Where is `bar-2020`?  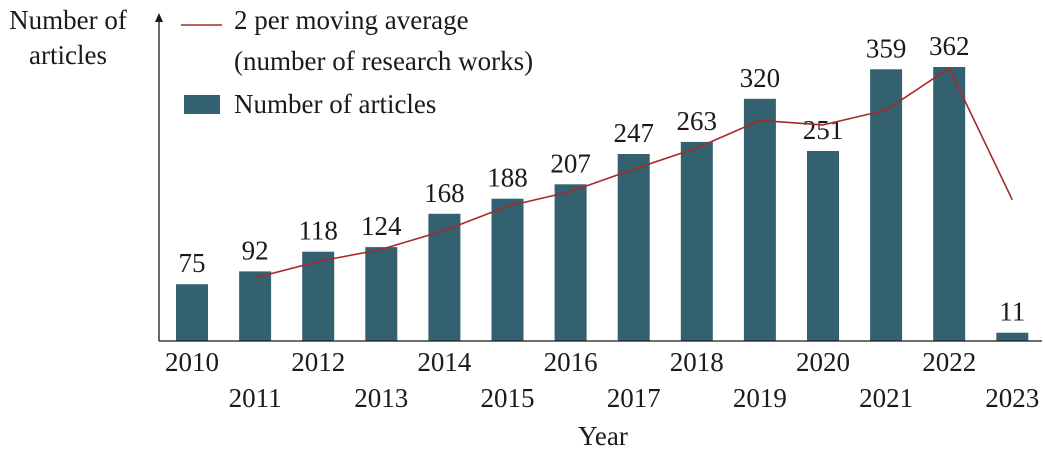
bar-2020 is located at coordinates (823, 246).